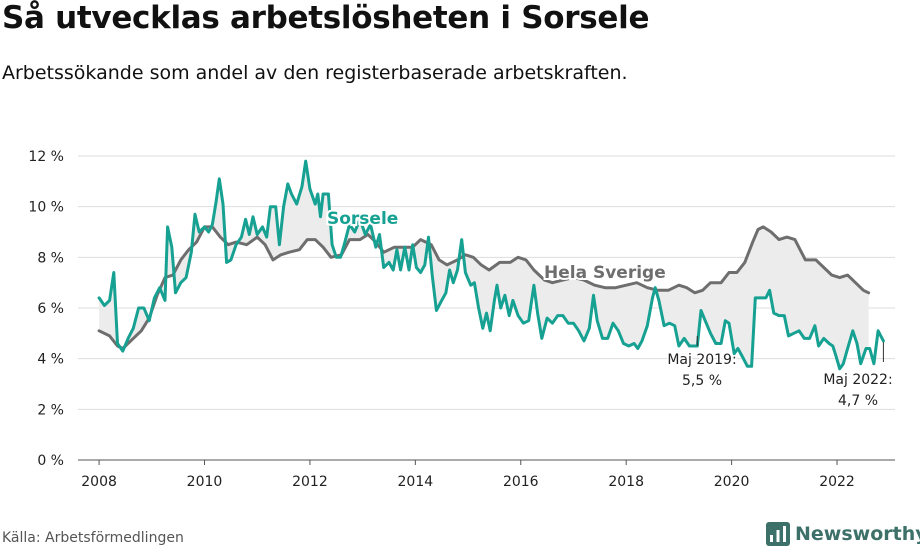 The height and width of the screenshot is (552, 920). I want to click on y-tick-label: 0 %, so click(50, 461).